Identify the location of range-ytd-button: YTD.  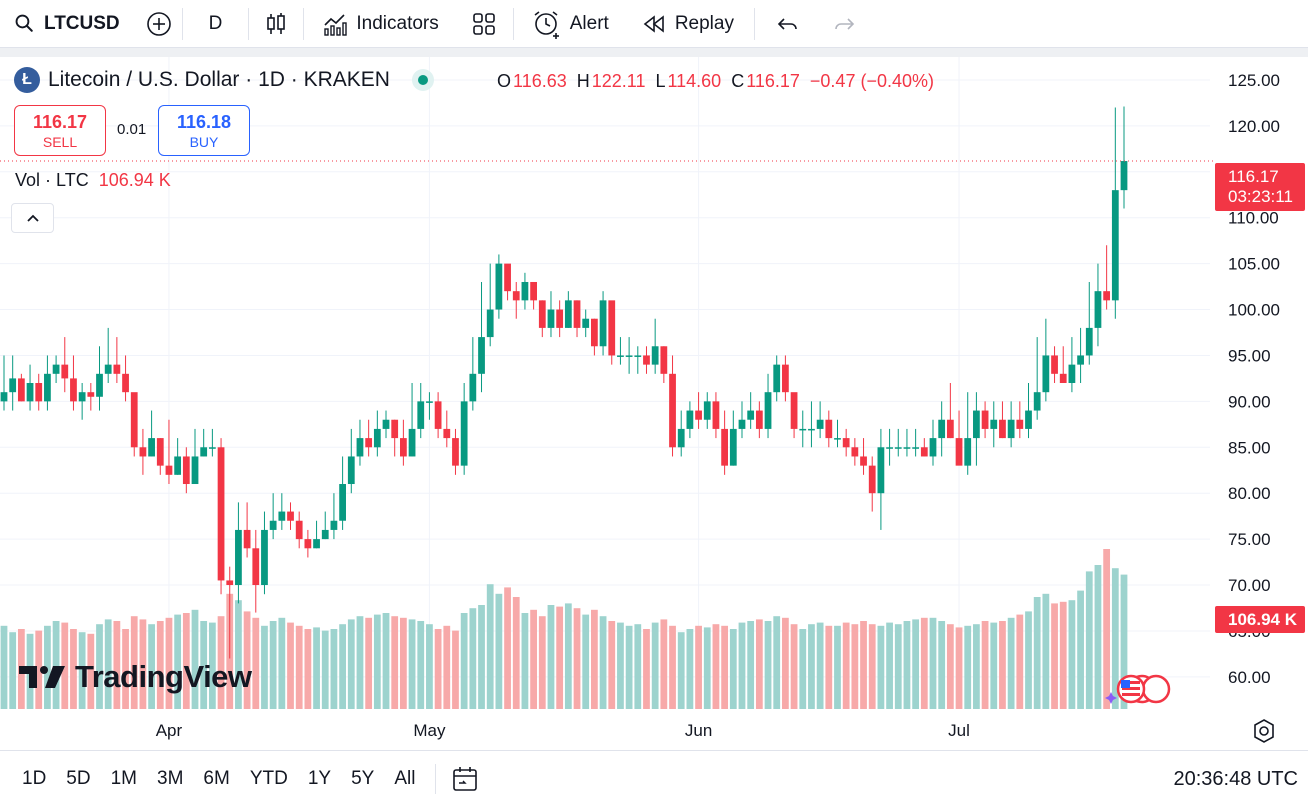
(268, 778).